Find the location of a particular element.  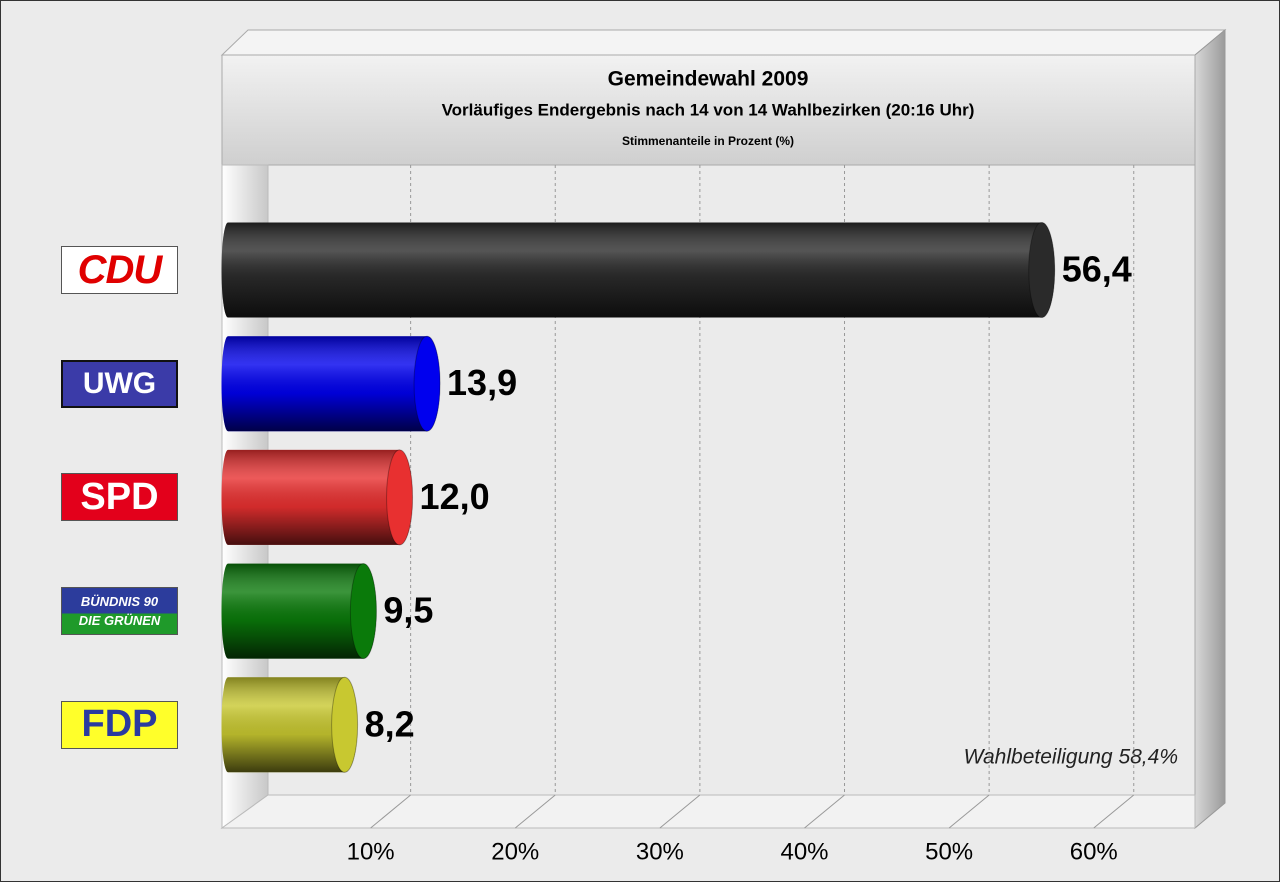

value-label: 56,4 is located at coordinates (1097, 269).